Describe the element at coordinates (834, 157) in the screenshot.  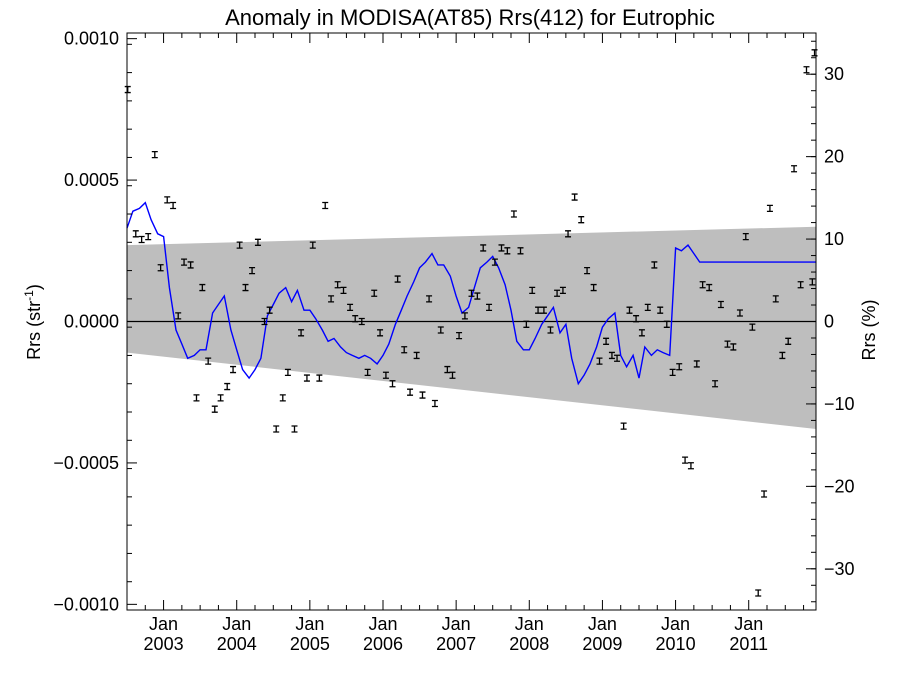
I see `y-tick-label-right: 20` at that location.